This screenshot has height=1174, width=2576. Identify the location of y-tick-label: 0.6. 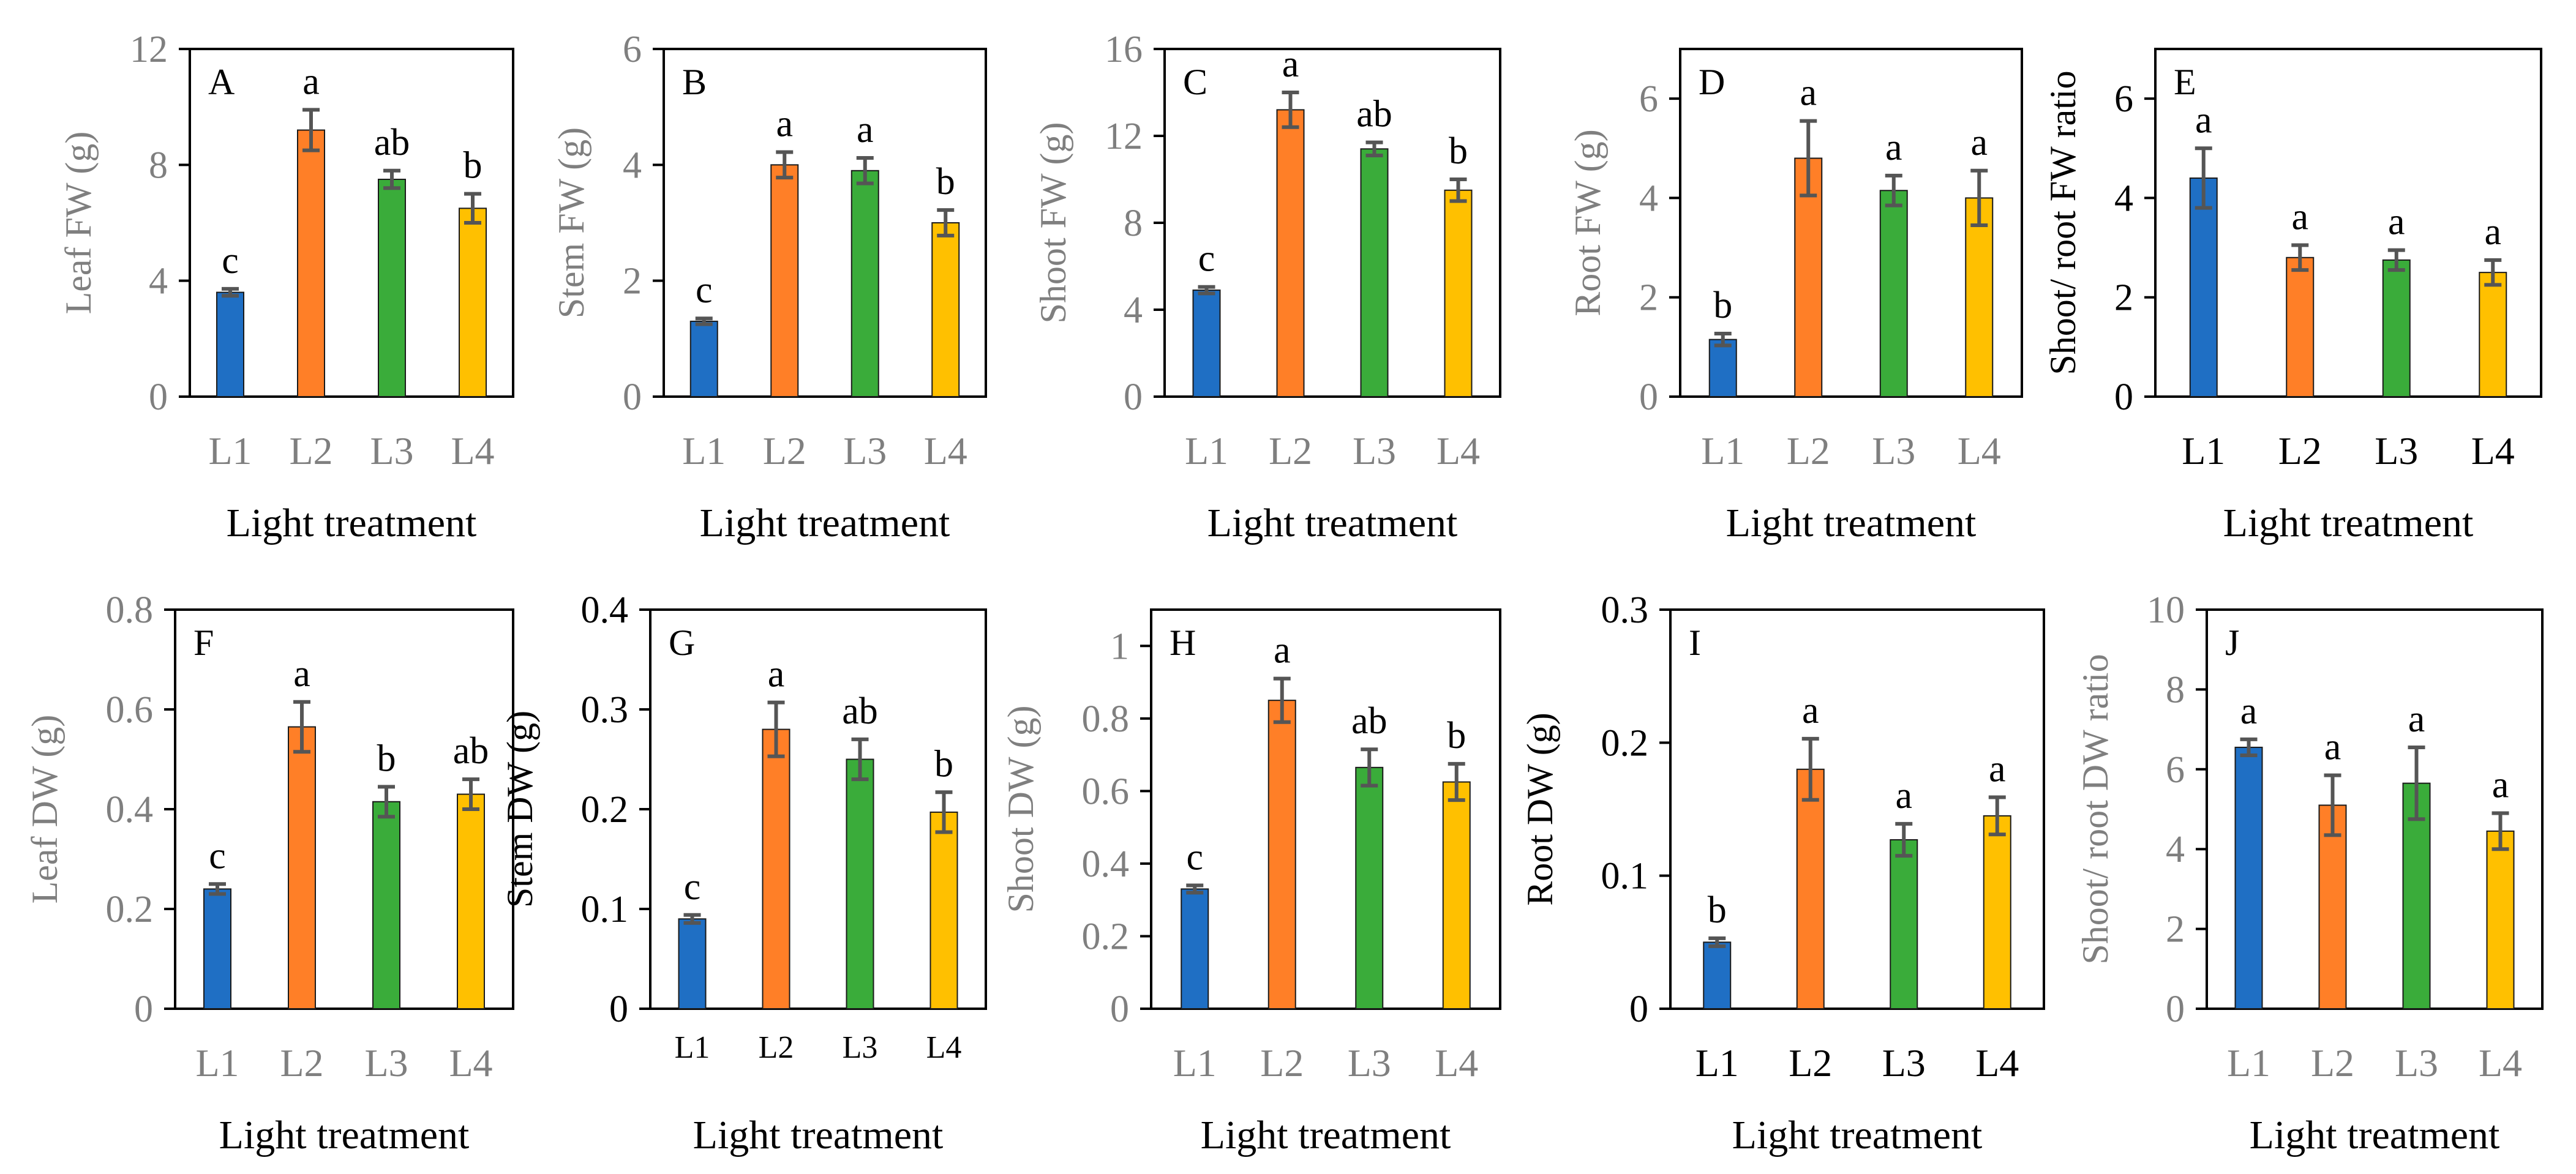
(130, 710).